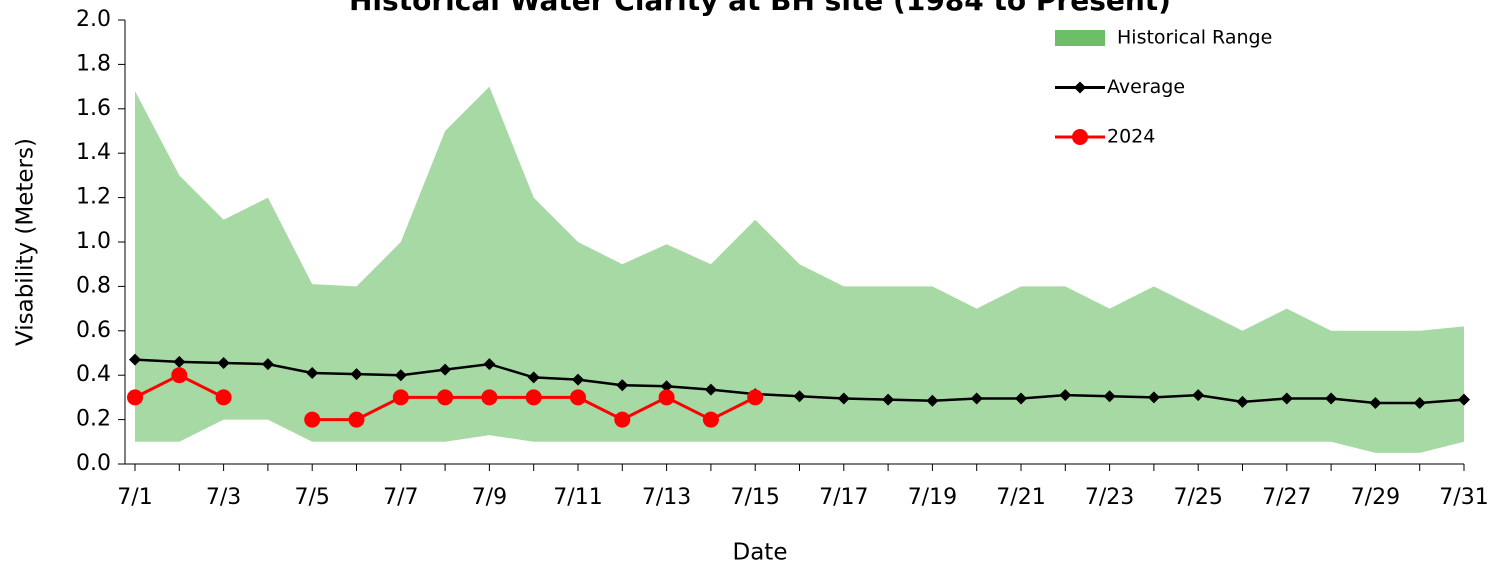 Image resolution: width=1512 pixels, height=571 pixels. Describe the element at coordinates (93, 419) in the screenshot. I see `y-tick-label: 0.2` at that location.